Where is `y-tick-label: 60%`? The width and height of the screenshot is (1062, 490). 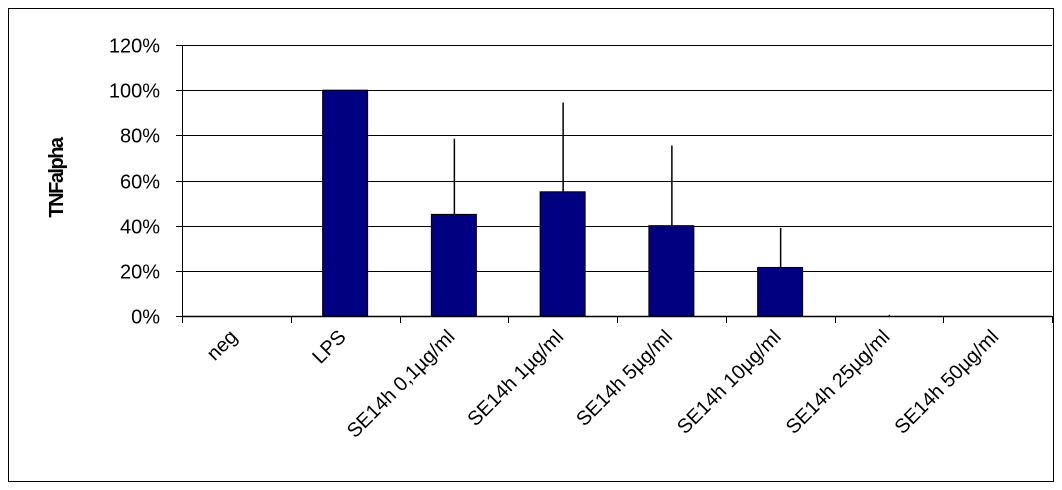 y-tick-label: 60% is located at coordinates (140, 183).